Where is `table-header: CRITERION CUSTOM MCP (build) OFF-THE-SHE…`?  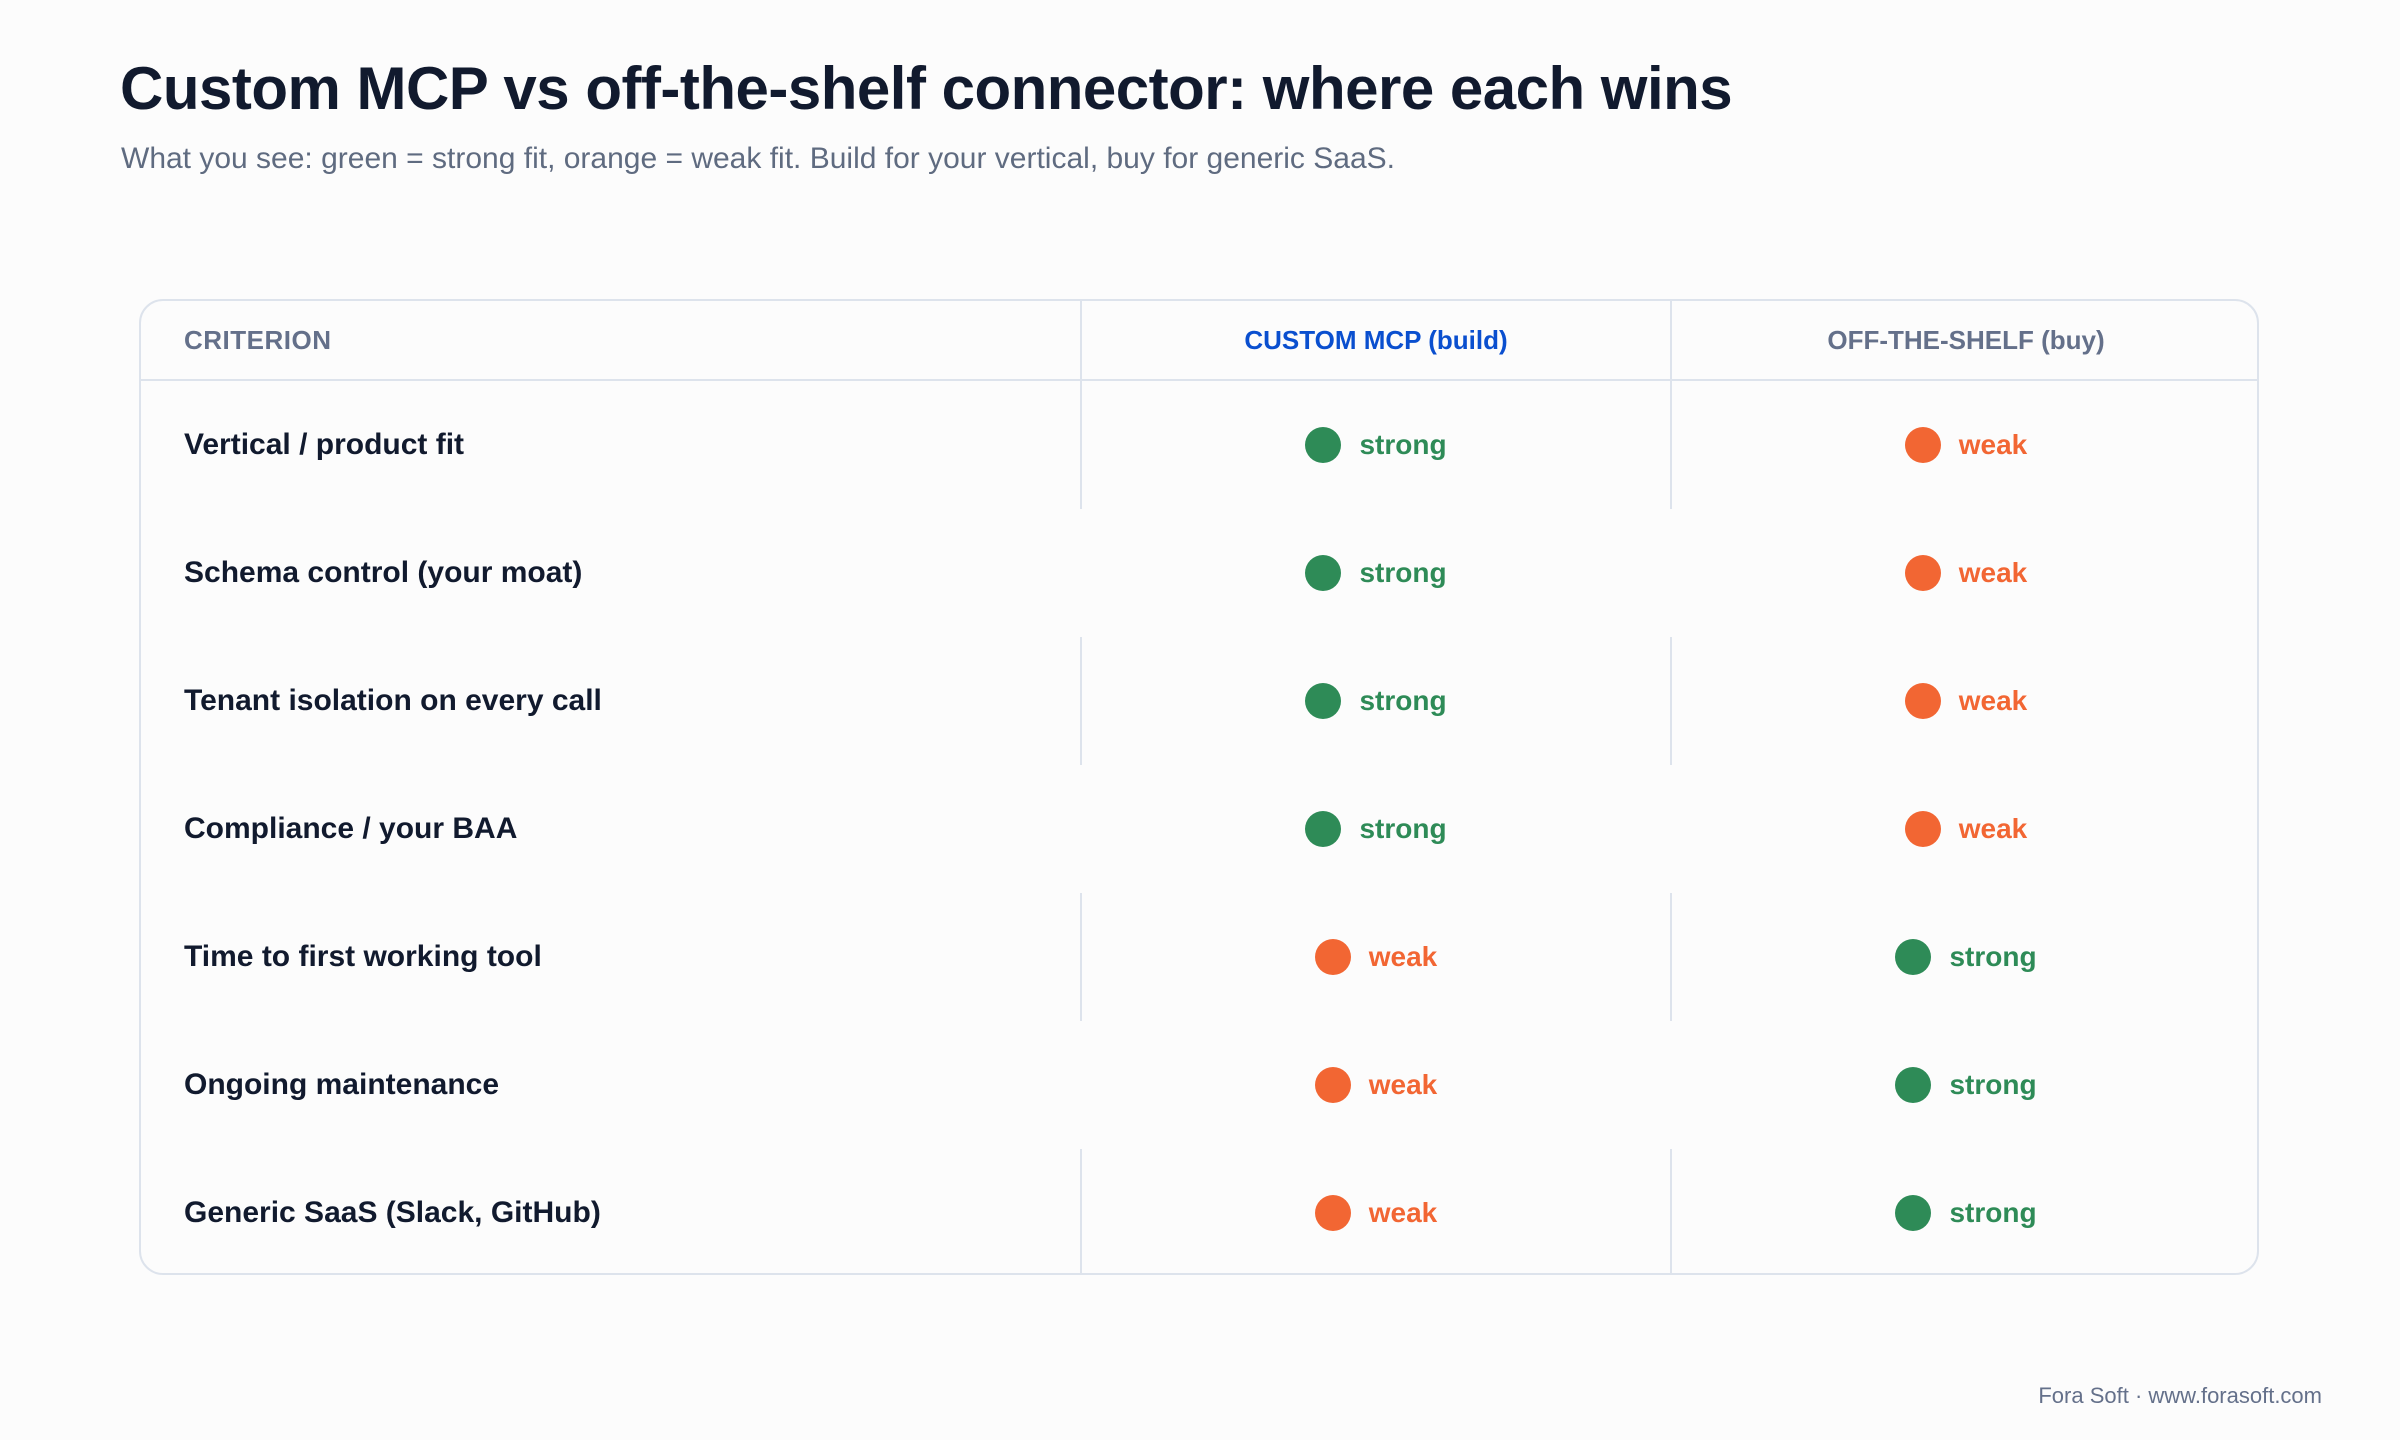 table-header: CRITERION CUSTOM MCP (build) OFF-THE-SHE… is located at coordinates (1199, 341).